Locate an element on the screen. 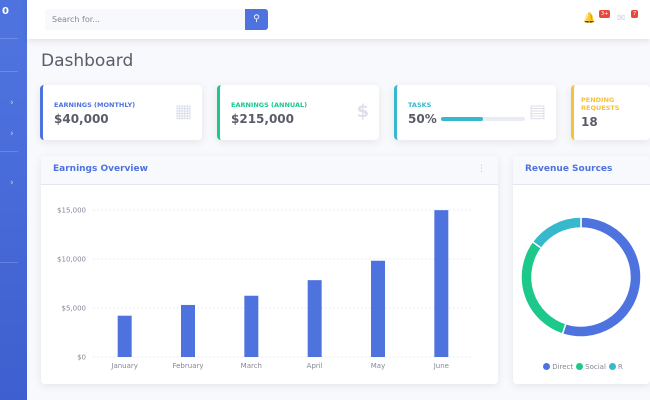 Image resolution: width=650 pixels, height=400 pixels. card-label: Earnings (Monthly) is located at coordinates (95, 105).